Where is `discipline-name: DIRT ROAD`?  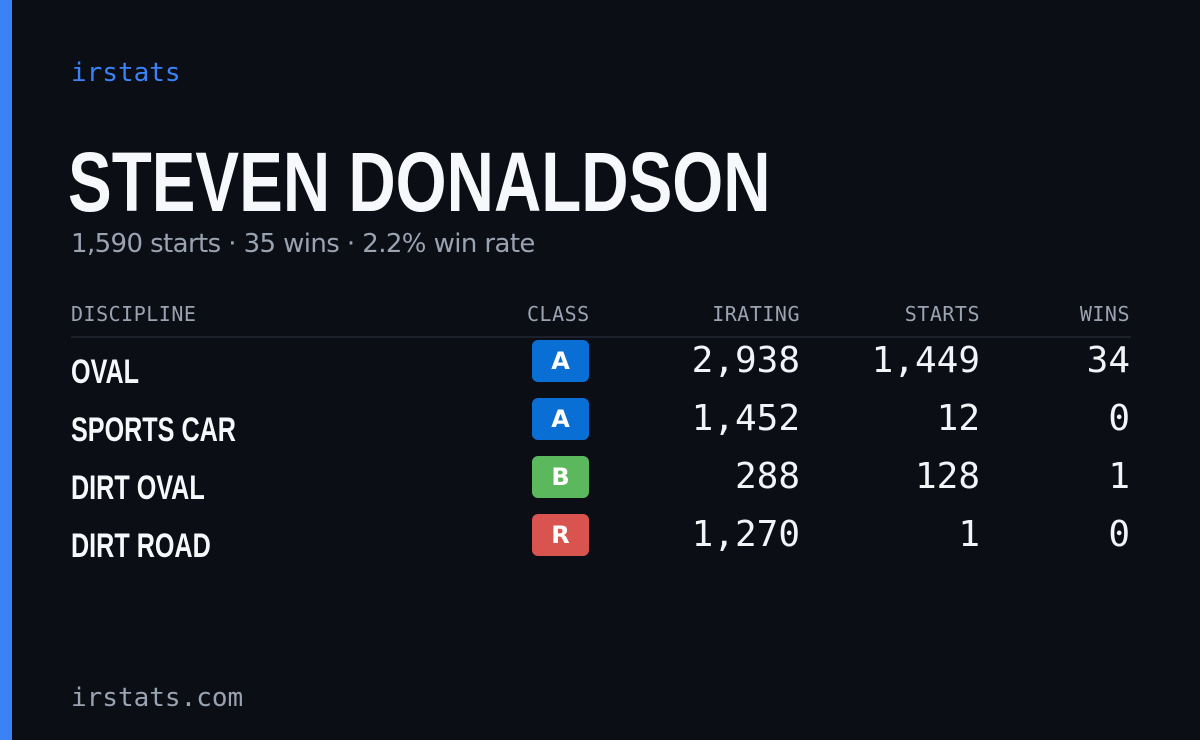
discipline-name: DIRT ROAD is located at coordinates (141, 546).